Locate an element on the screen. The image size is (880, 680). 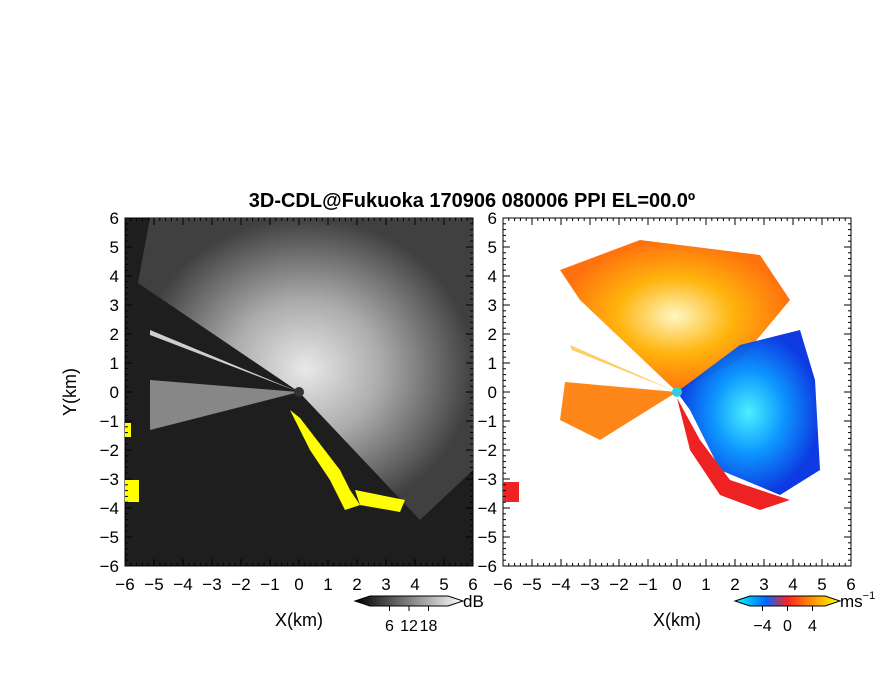
colorbar-tick-label: 18 is located at coordinates (429, 626).